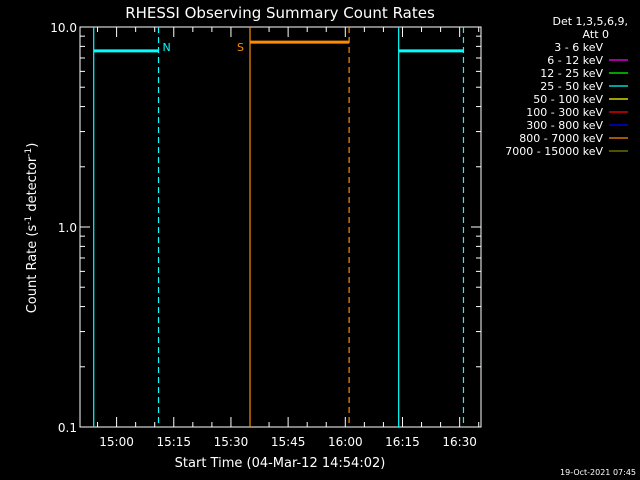  What do you see at coordinates (561, 138) in the screenshot?
I see `legend-entry-label-7: 800 - 7000 keV` at bounding box center [561, 138].